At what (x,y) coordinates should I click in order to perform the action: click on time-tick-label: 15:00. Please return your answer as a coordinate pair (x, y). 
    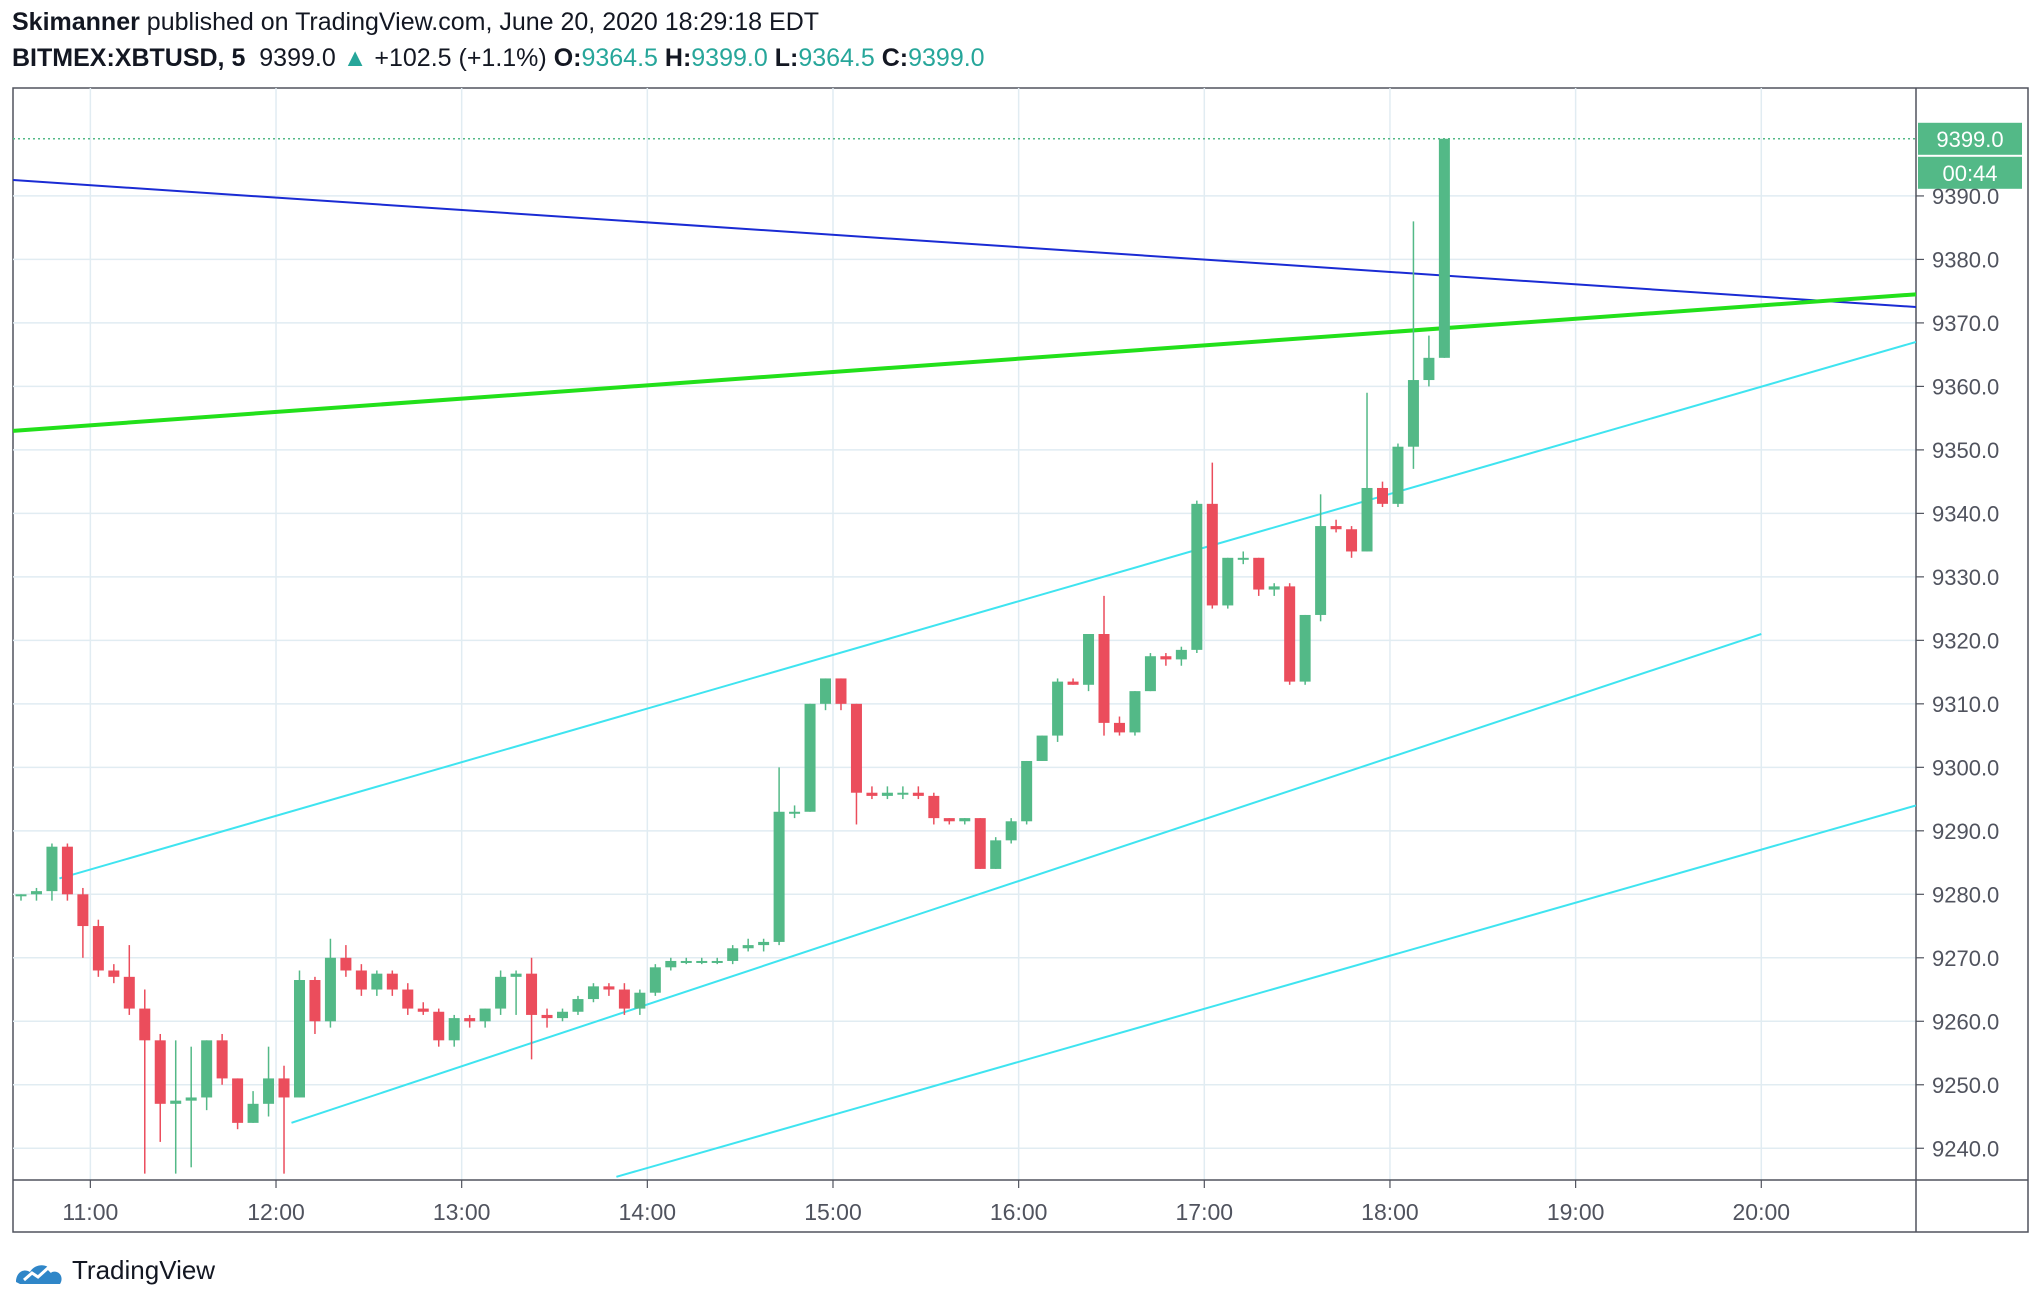
    Looking at the image, I should click on (833, 1212).